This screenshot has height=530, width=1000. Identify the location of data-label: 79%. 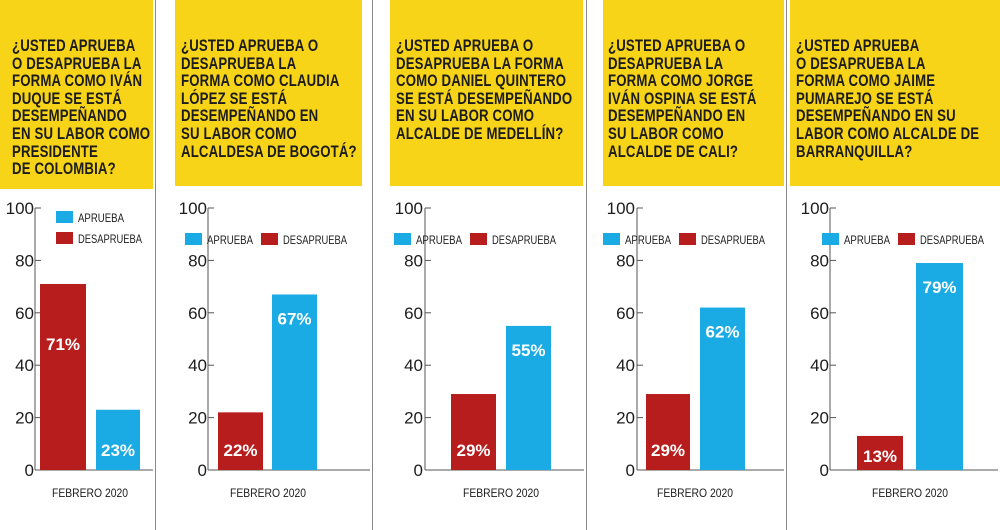
(939, 287).